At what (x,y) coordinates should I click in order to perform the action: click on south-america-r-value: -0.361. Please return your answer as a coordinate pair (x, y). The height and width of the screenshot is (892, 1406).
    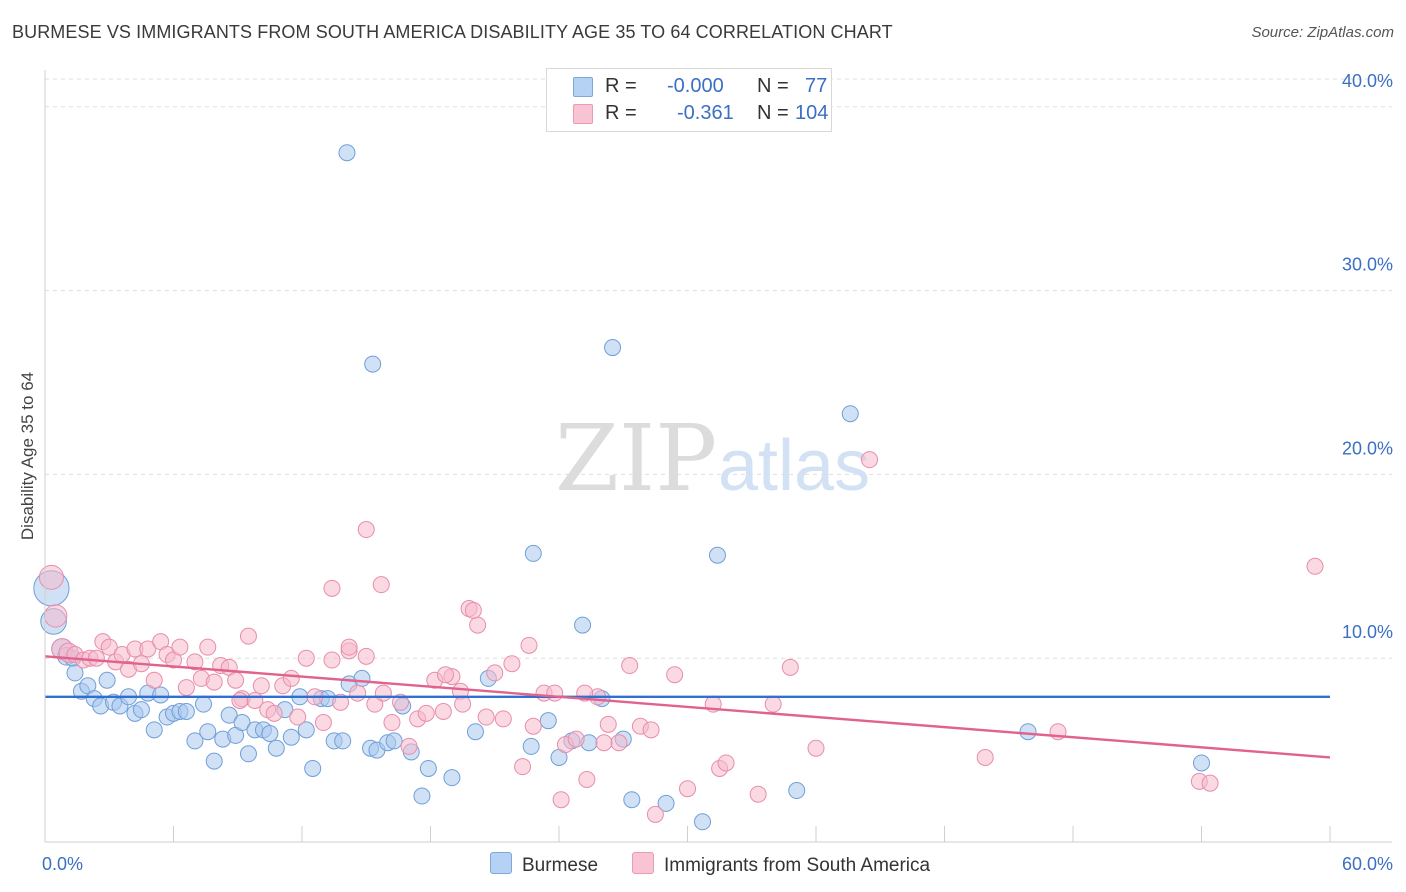
    Looking at the image, I should click on (705, 113).